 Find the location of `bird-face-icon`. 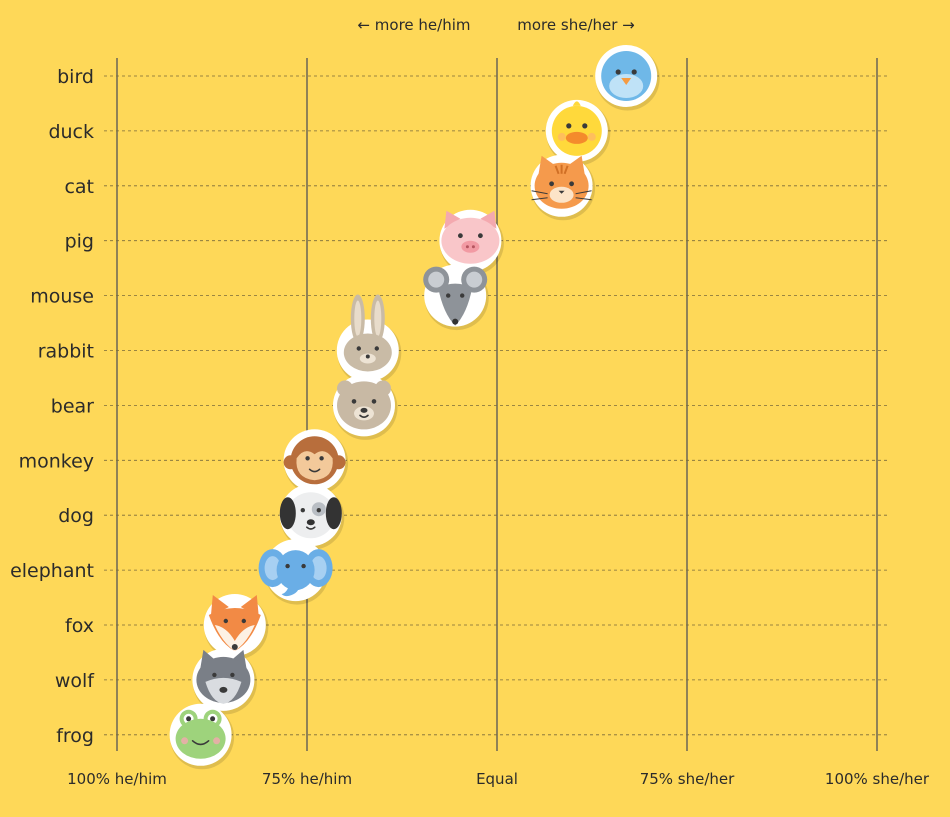

bird-face-icon is located at coordinates (626, 76).